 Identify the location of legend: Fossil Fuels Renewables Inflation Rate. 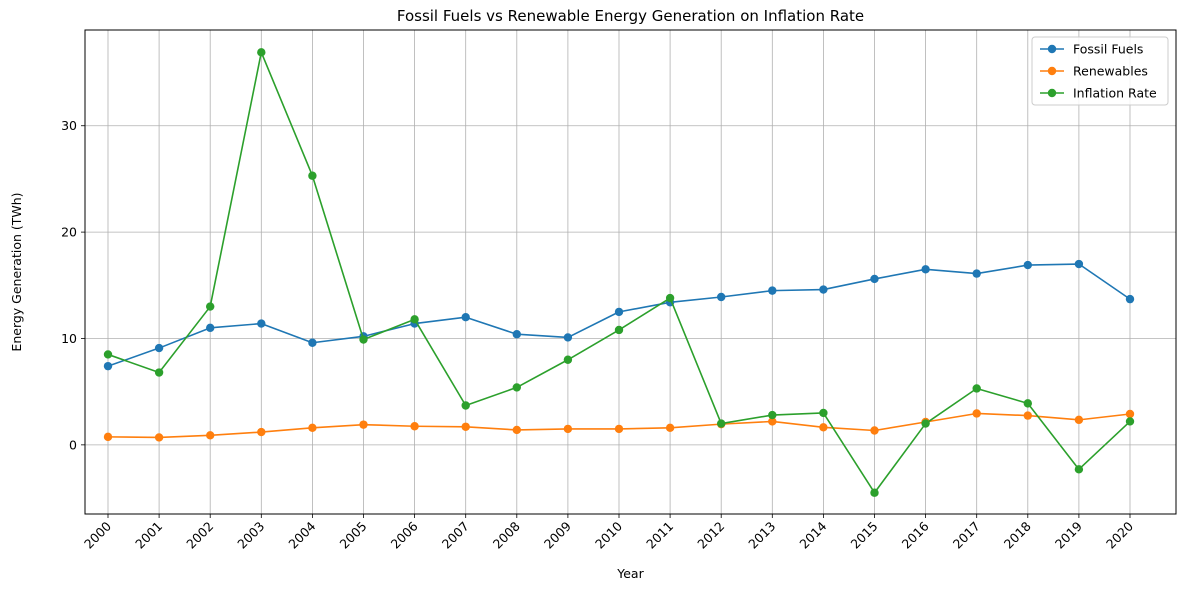
(1100, 71).